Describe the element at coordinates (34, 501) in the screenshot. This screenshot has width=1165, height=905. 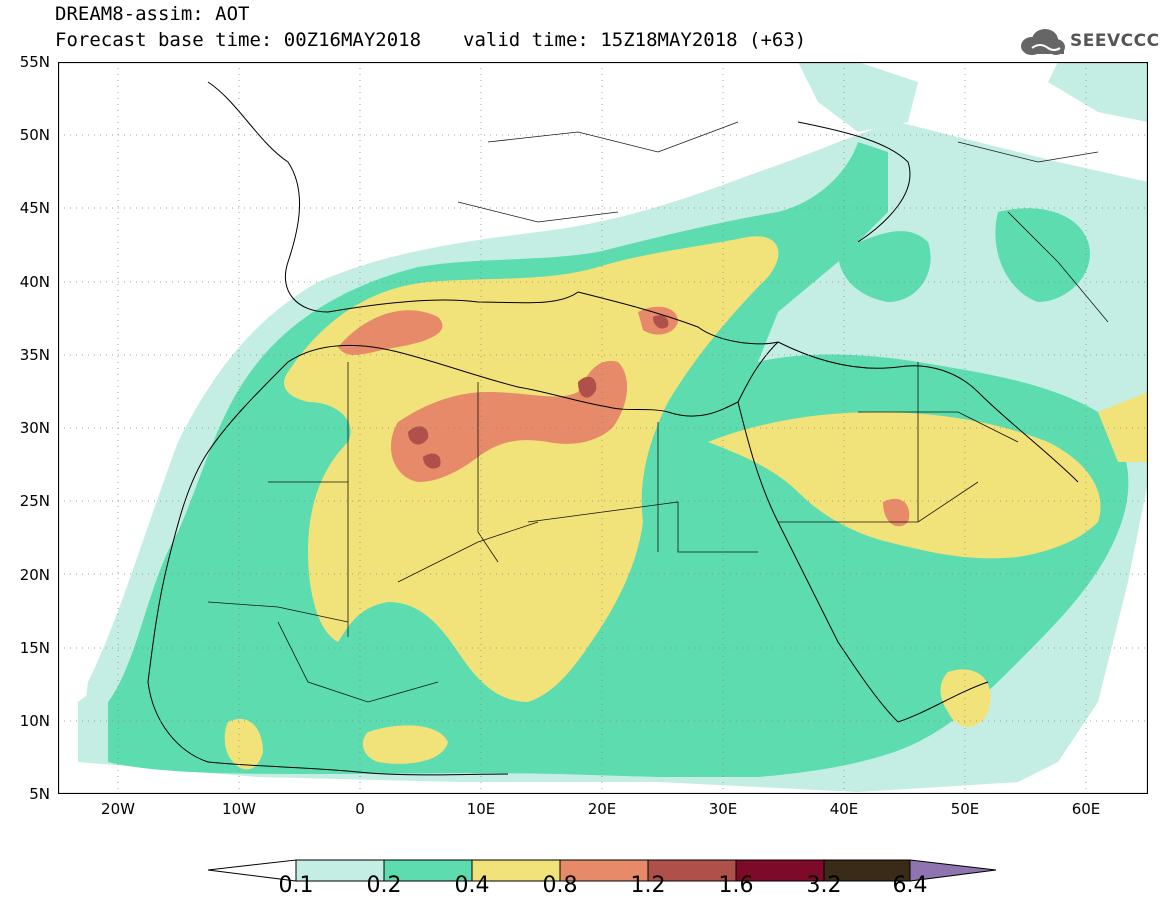
I see `lat-label-25n: 25N` at that location.